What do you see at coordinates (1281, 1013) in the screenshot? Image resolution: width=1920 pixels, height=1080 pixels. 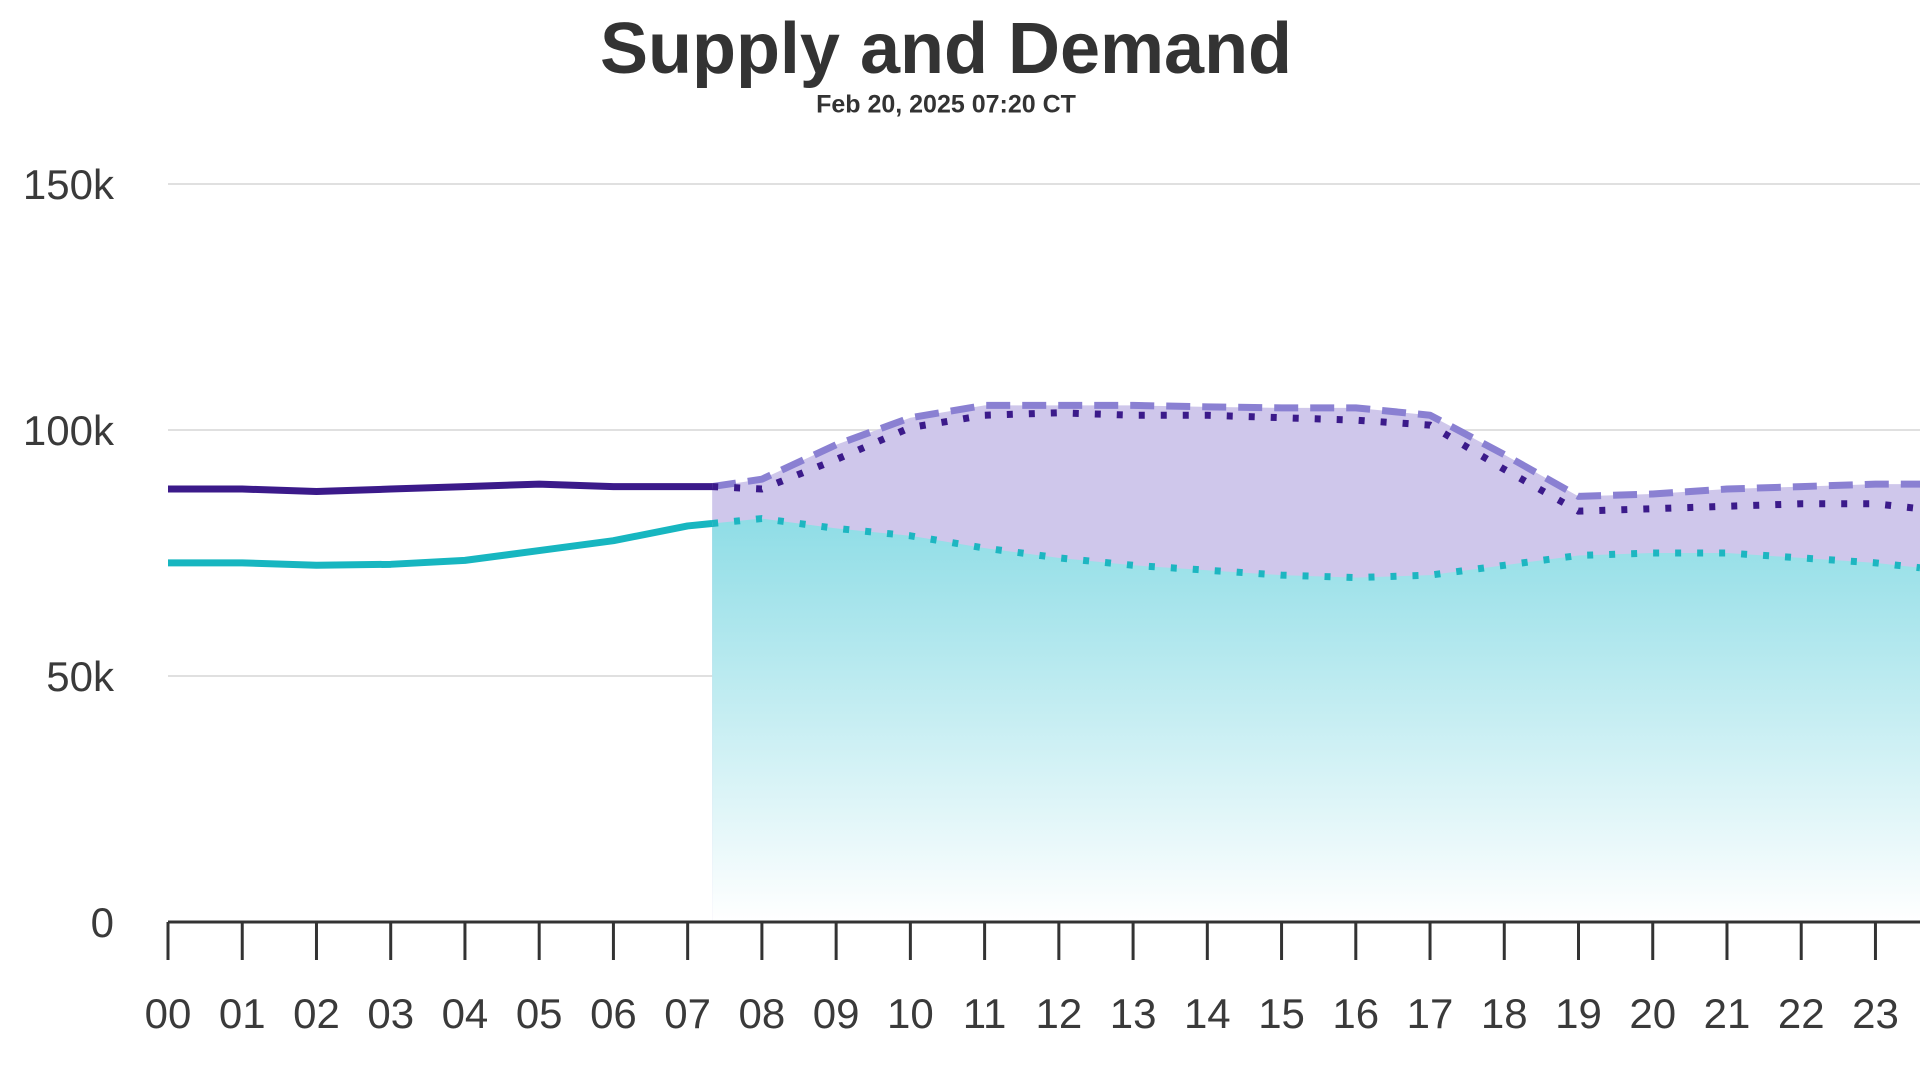 I see `x-tick-label: 15` at bounding box center [1281, 1013].